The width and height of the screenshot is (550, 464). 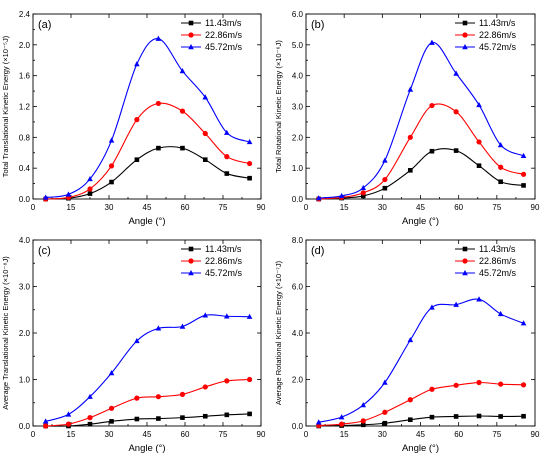 What do you see at coordinates (25, 287) in the screenshot?
I see `y-tick-label: 3.0` at bounding box center [25, 287].